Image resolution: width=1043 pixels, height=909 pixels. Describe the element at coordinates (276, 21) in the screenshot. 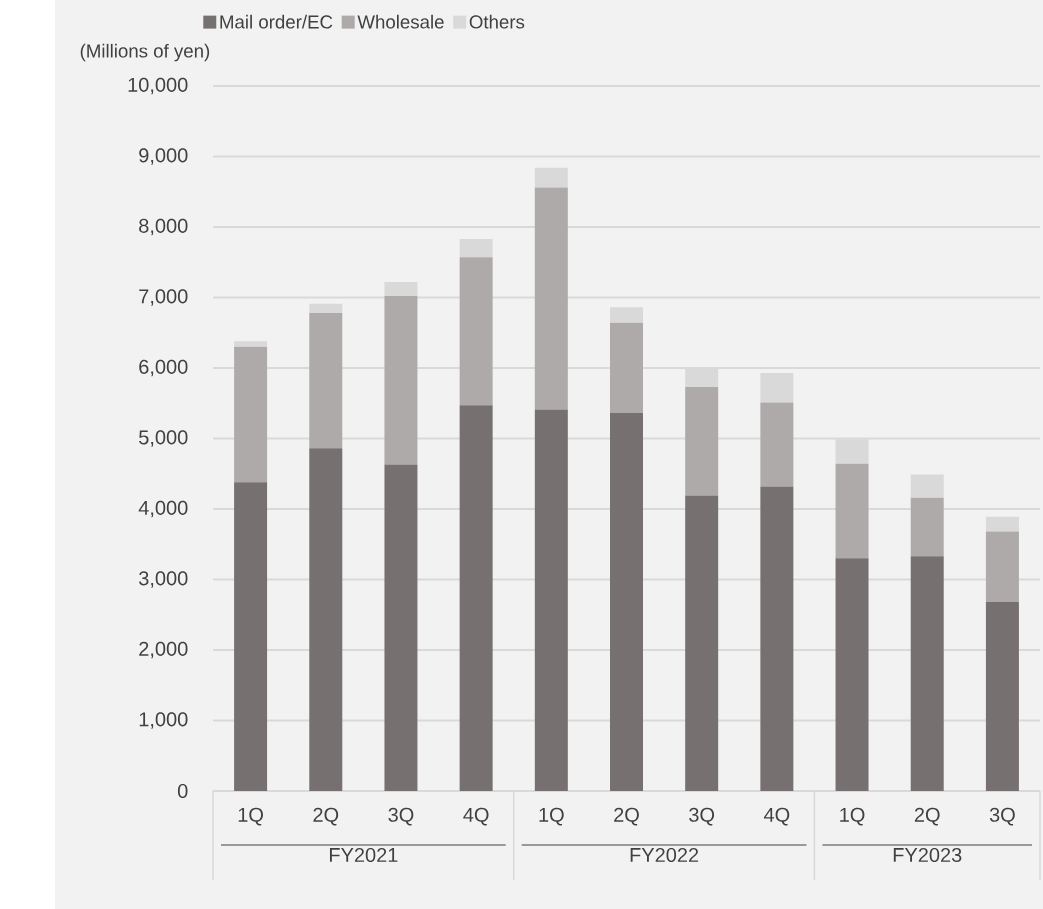

I see `legend-label: Mail order/EC` at that location.